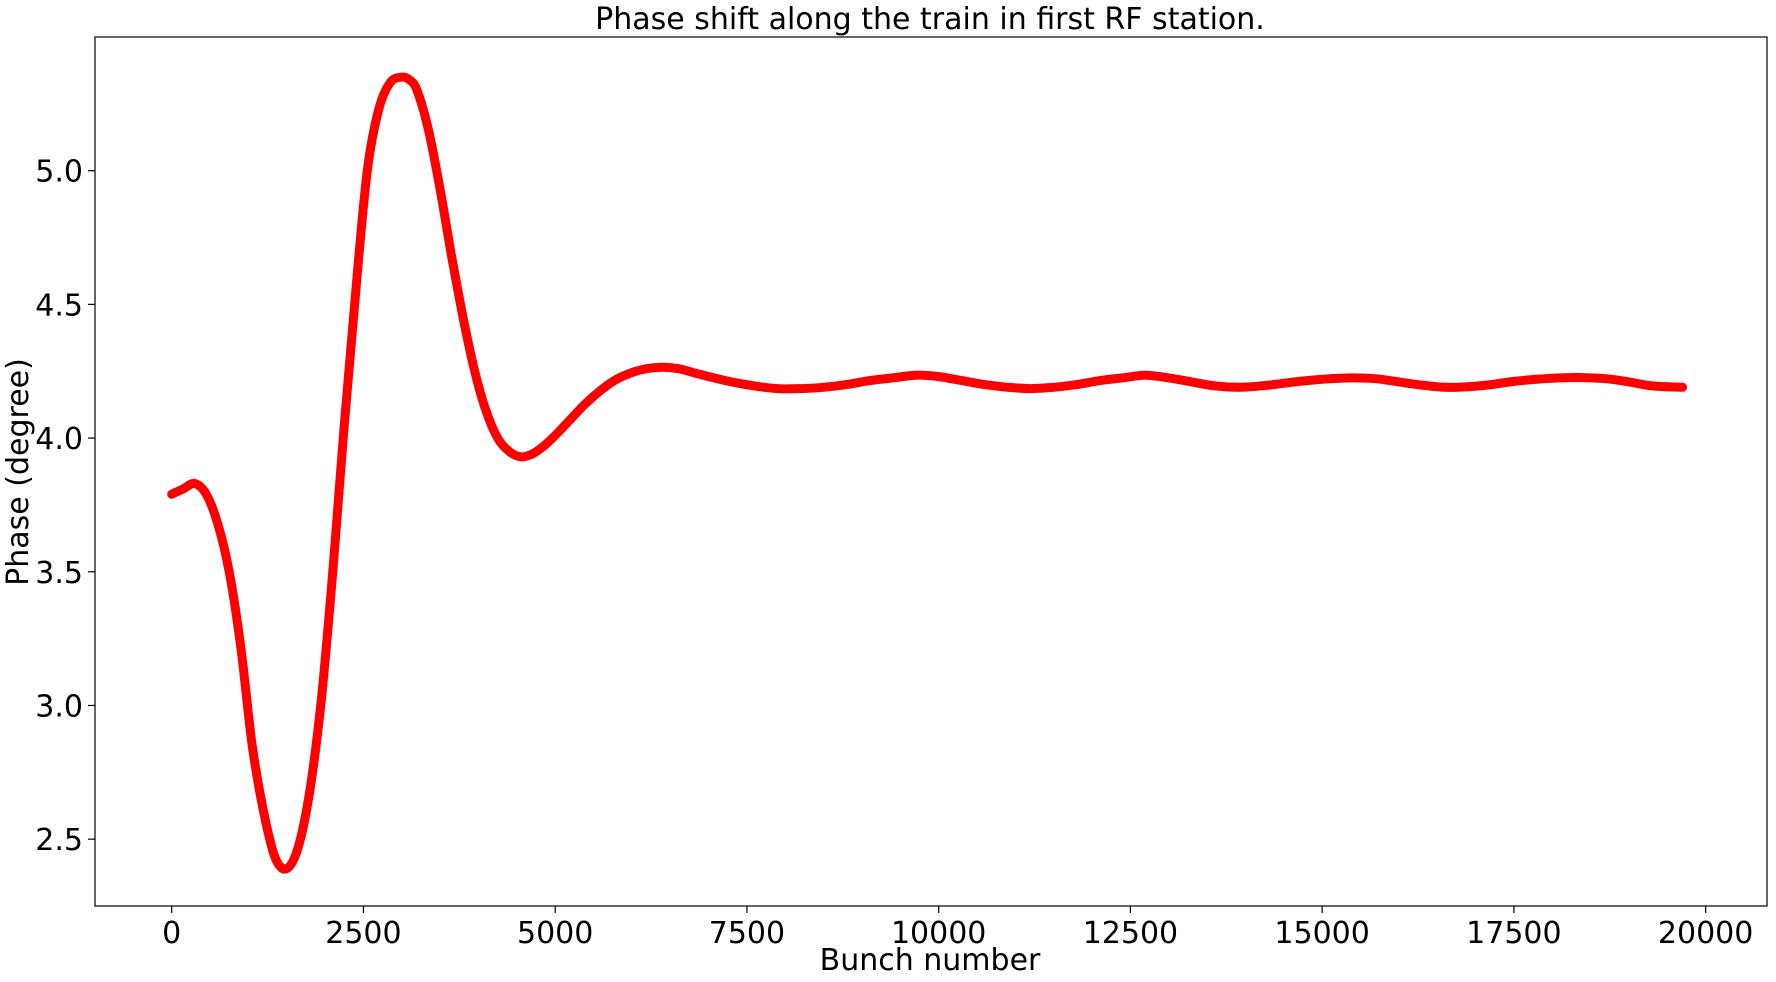 Image resolution: width=1776 pixels, height=982 pixels. What do you see at coordinates (18, 472) in the screenshot?
I see `y-axis-label: Phase (degree)` at bounding box center [18, 472].